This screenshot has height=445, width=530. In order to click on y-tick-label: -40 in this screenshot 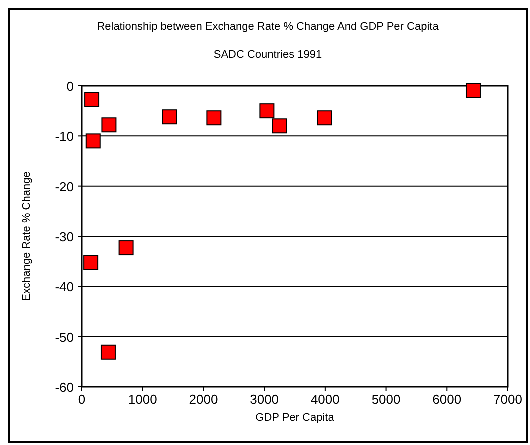, I will do `click(64, 287)`.